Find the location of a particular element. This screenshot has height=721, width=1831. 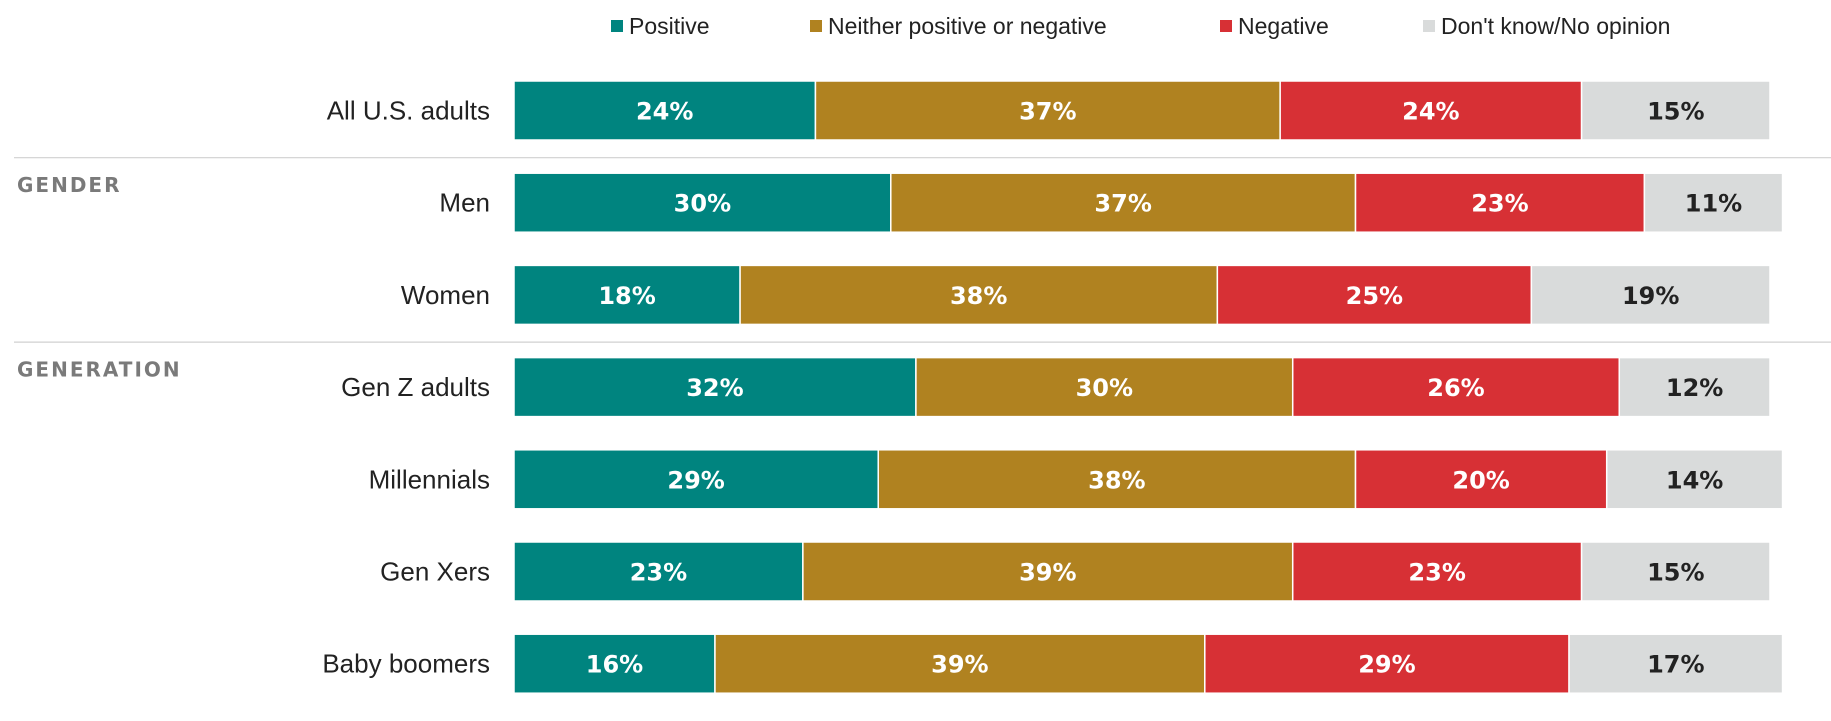

bar-value-label: 32% is located at coordinates (714, 388).